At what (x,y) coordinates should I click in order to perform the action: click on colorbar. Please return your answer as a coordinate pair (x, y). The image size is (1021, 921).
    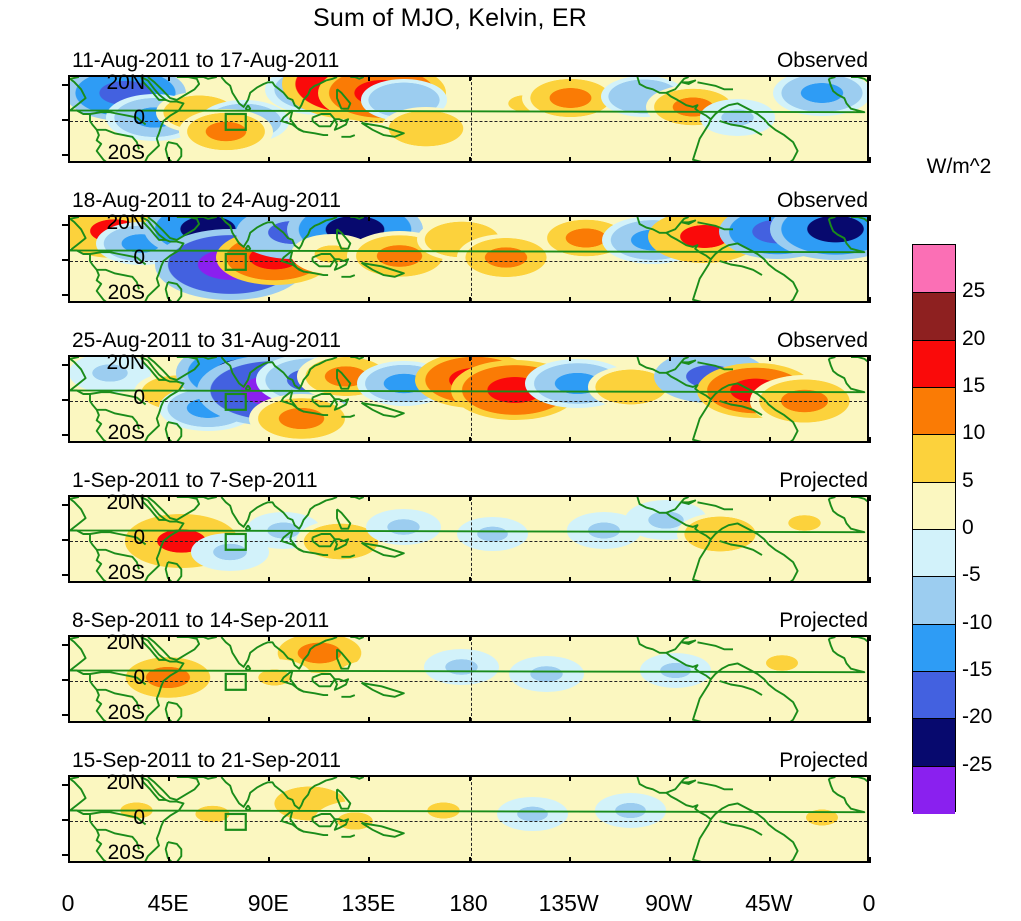
    Looking at the image, I should click on (934, 529).